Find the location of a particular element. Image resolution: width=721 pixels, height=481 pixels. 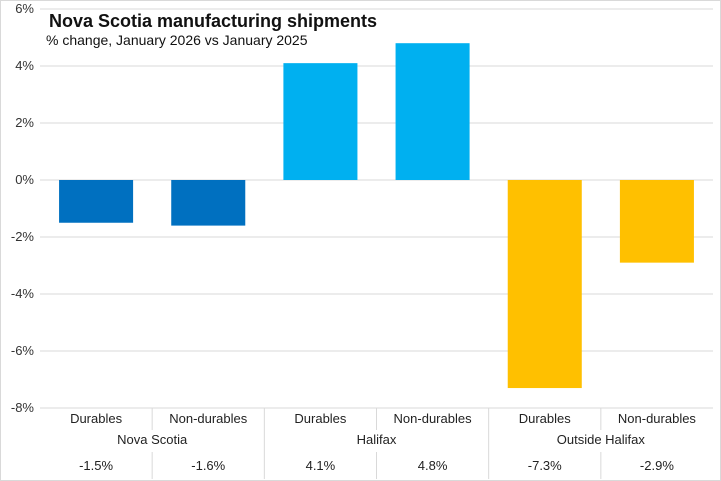

y-tick-label: 6% is located at coordinates (24, 8).